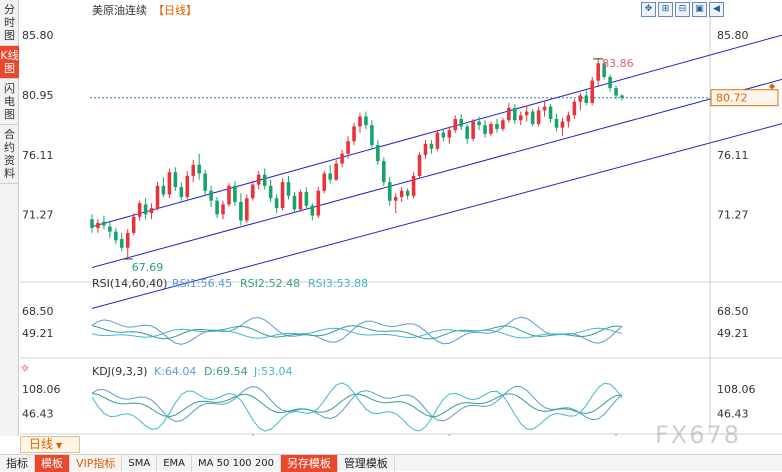 Image resolution: width=782 pixels, height=472 pixels. I want to click on indicator-y-tick-left: 46.43, so click(38, 413).